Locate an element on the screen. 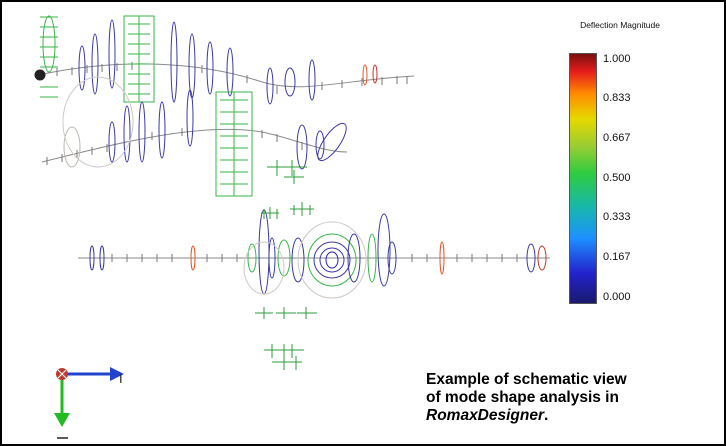  legend-tick: 1.000 is located at coordinates (617, 59).